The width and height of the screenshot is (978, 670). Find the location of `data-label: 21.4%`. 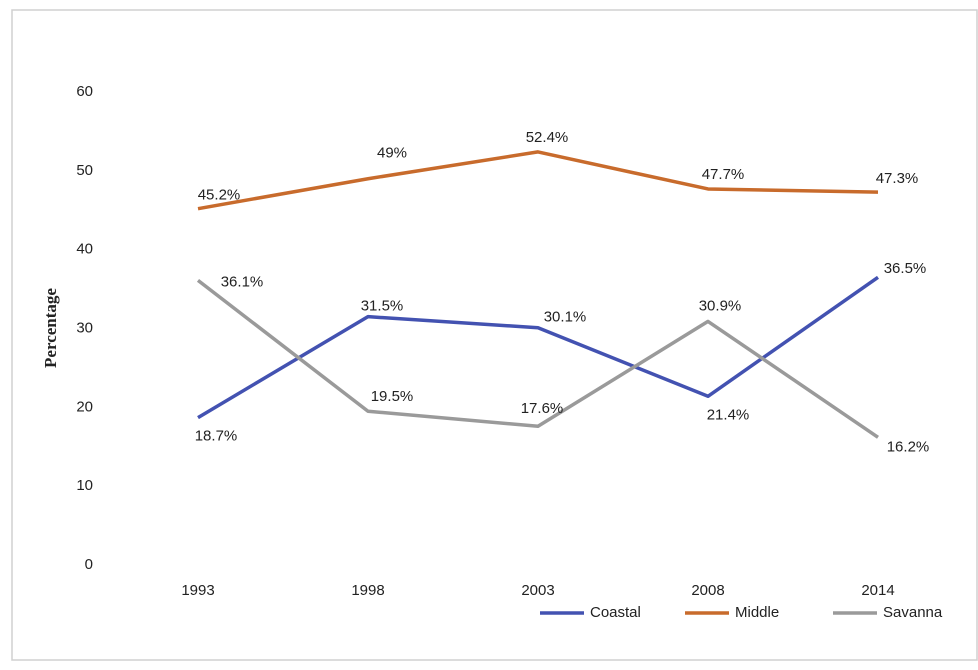

data-label: 21.4% is located at coordinates (728, 414).